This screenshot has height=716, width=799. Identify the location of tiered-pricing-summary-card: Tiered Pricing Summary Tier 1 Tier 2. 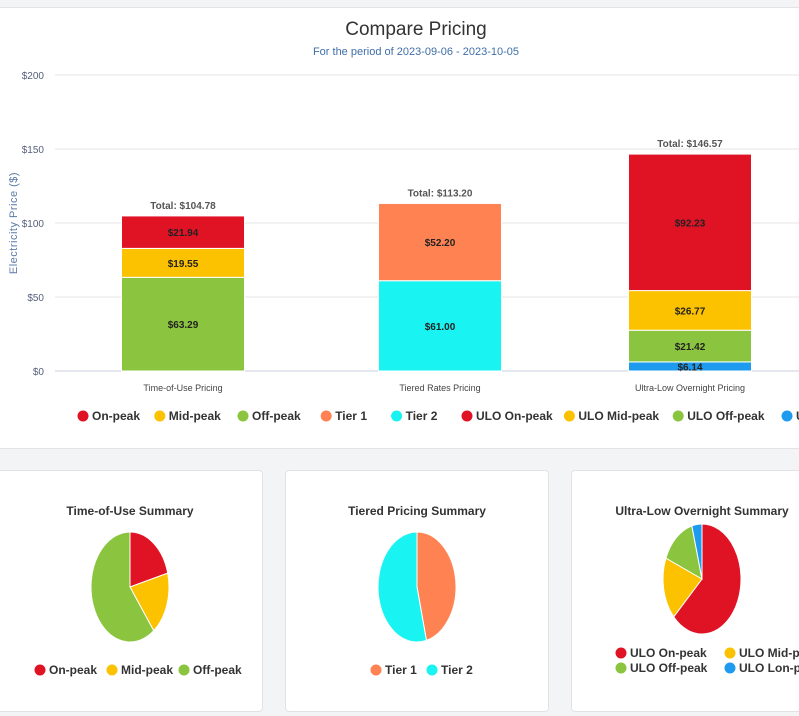
(417, 591).